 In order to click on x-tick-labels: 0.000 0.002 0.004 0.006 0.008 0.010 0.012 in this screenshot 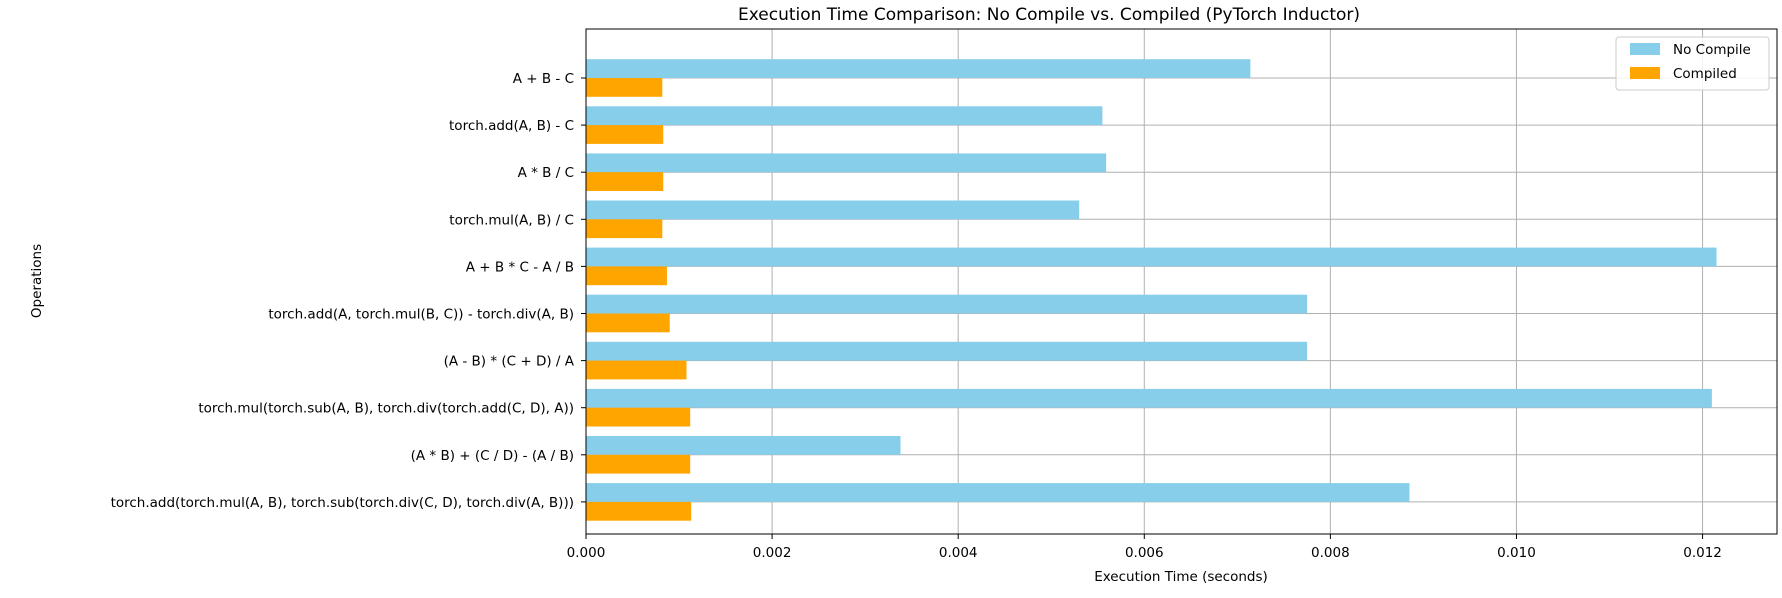, I will do `click(1144, 547)`.